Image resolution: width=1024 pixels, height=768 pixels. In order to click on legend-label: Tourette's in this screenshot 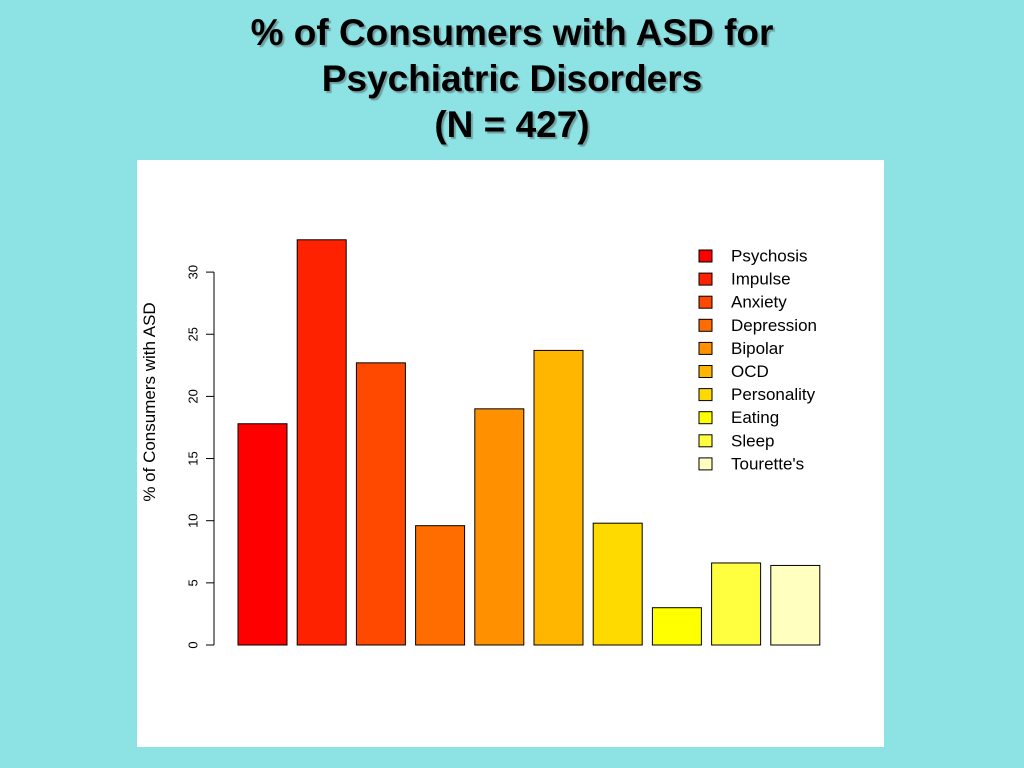, I will do `click(767, 463)`.